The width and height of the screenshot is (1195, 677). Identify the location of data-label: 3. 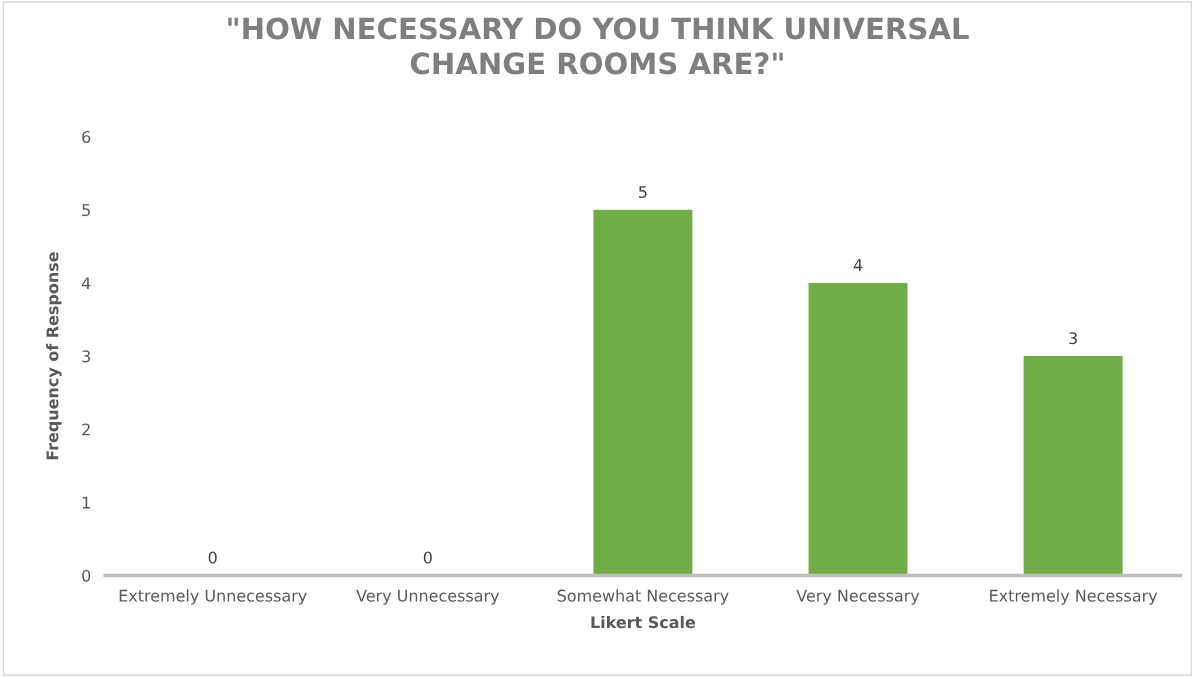
(1073, 338).